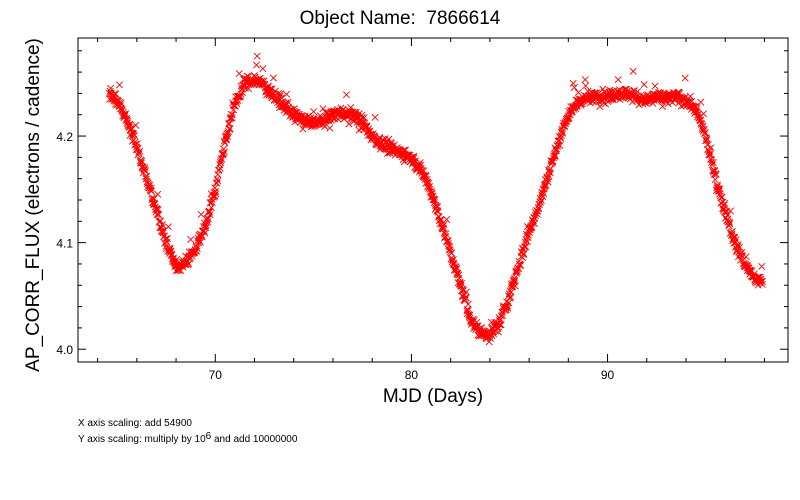 The height and width of the screenshot is (500, 800). Describe the element at coordinates (135, 423) in the screenshot. I see `x-scaling-note: X axis scaling: add 54900` at that location.